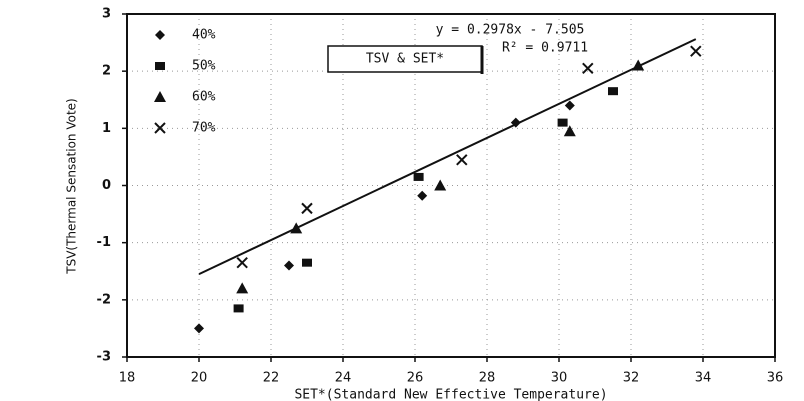  Describe the element at coordinates (106, 128) in the screenshot. I see `y-tick-label: 1` at that location.